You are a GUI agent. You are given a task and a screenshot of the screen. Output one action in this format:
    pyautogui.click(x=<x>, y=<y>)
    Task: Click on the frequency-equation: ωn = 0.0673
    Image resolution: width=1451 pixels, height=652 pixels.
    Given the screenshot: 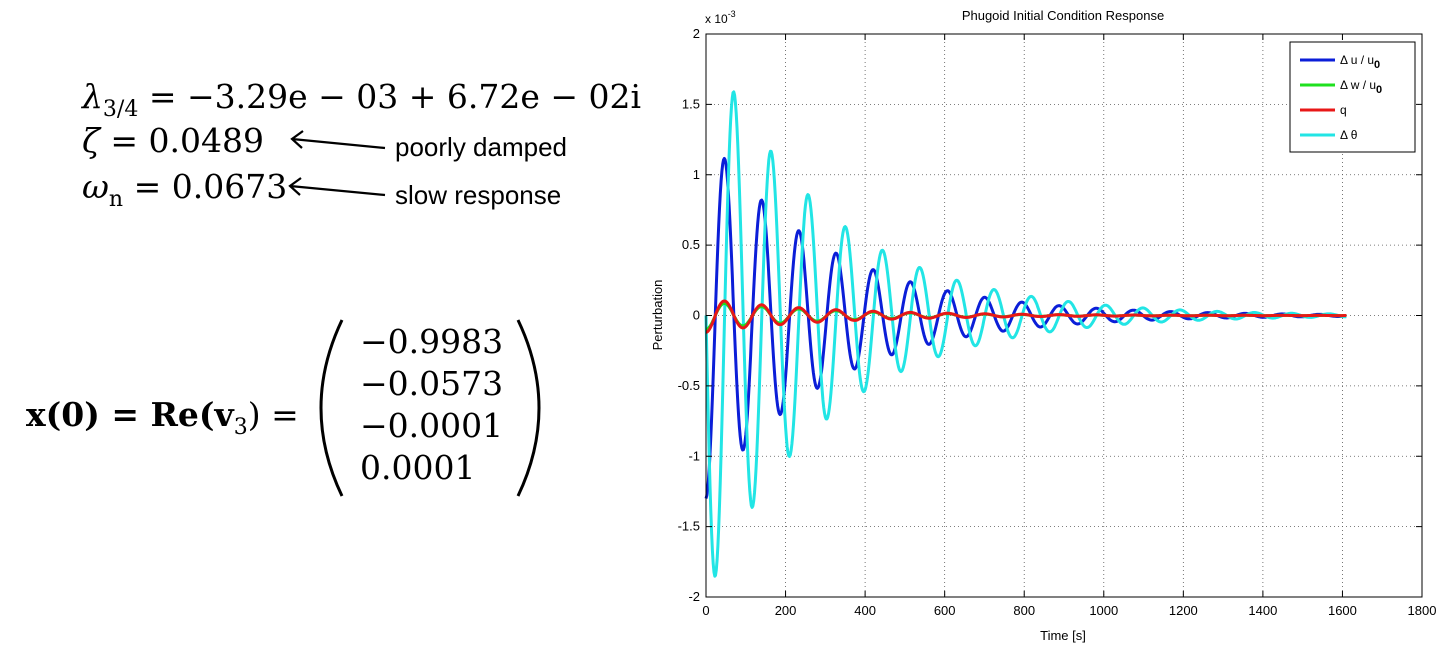 What is the action you would take?
    pyautogui.click(x=184, y=190)
    